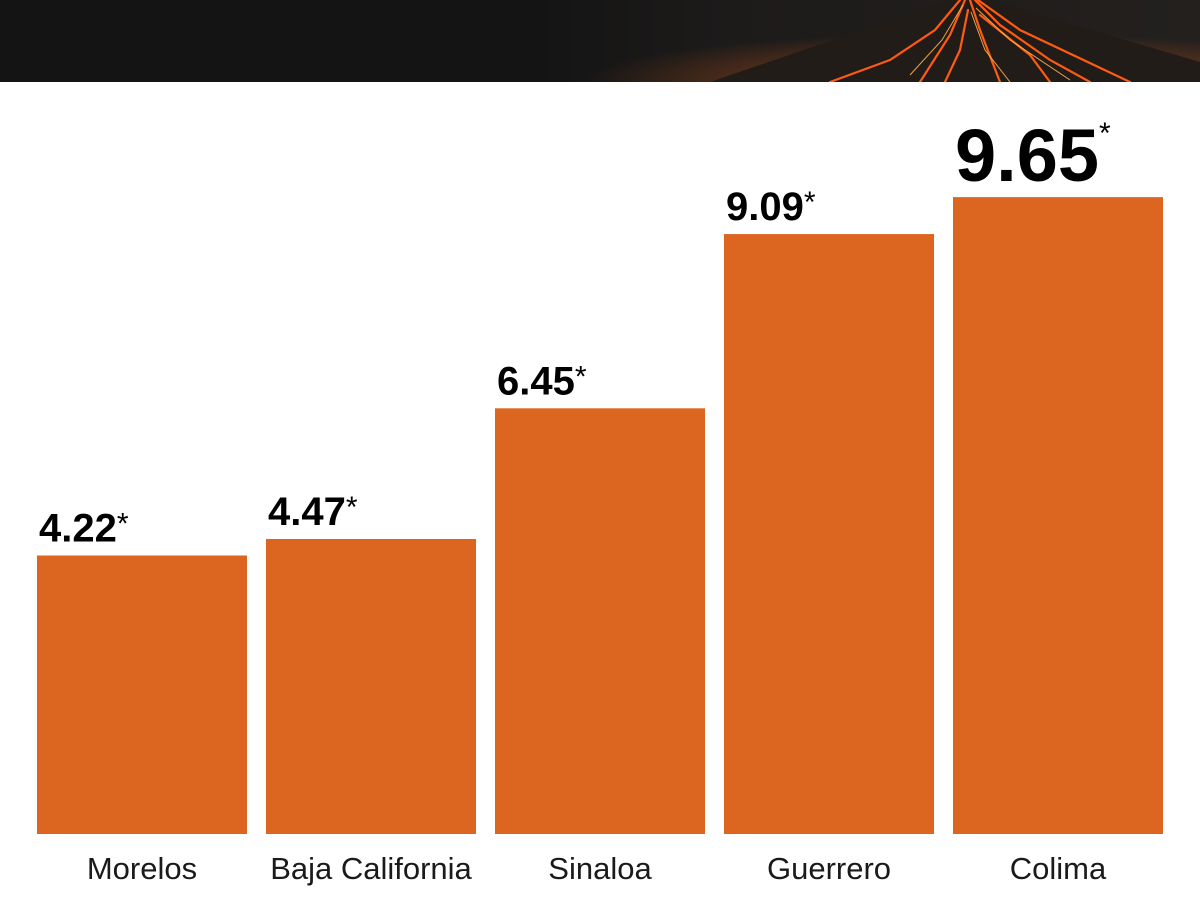  I want to click on bar-colima, so click(1058, 516).